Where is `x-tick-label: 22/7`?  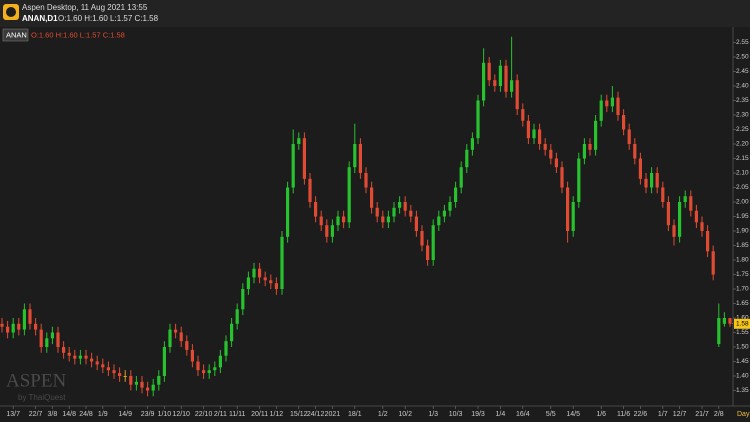 x-tick-label: 22/7 is located at coordinates (36, 414).